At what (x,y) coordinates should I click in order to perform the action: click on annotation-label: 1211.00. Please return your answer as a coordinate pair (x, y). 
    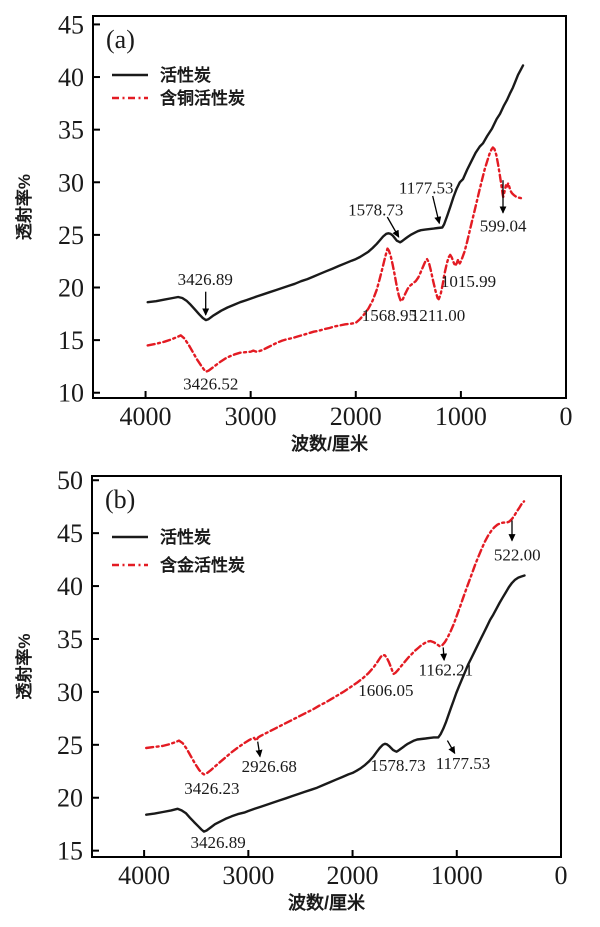
    Looking at the image, I should click on (438, 315).